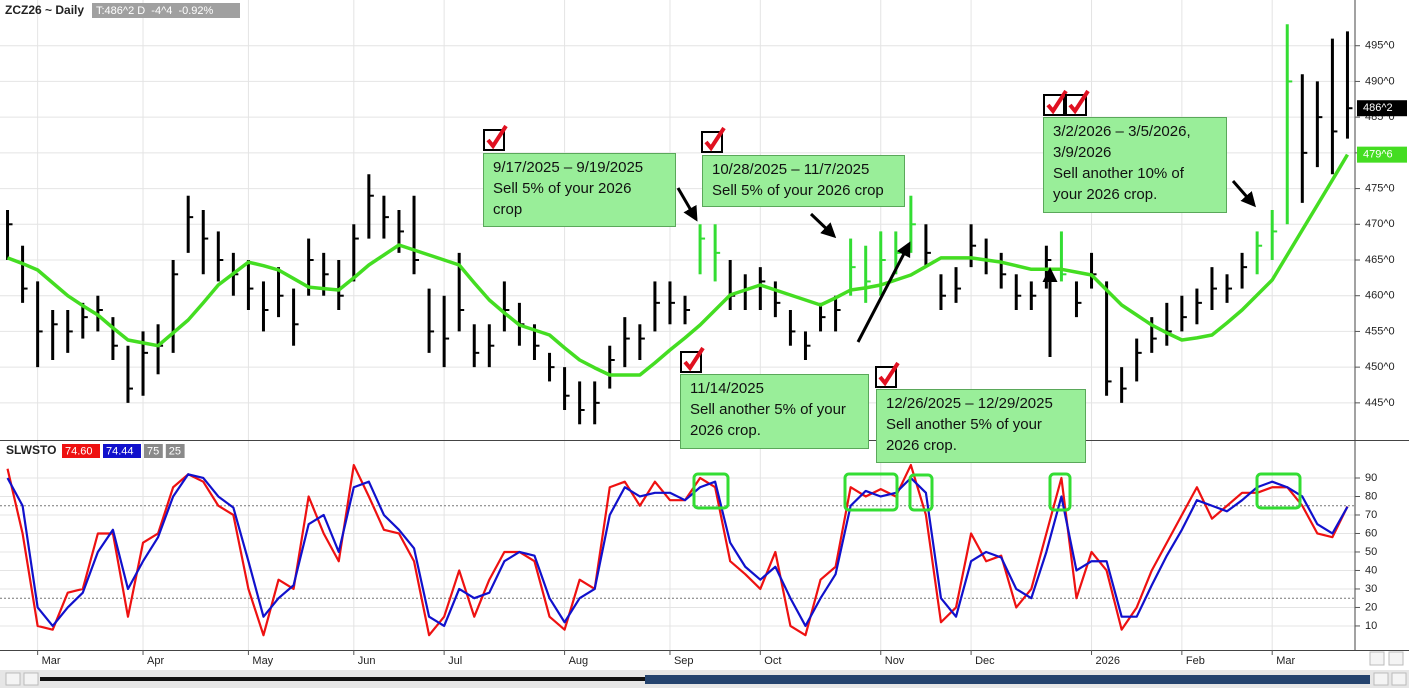  Describe the element at coordinates (342, 679) in the screenshot. I see `scrollbar-range` at that location.